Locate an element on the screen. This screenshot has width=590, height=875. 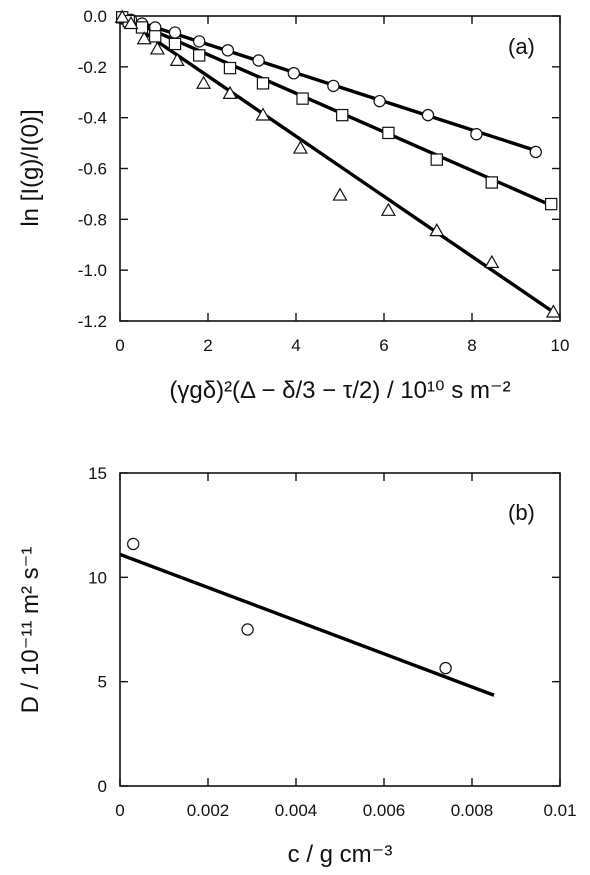
fit-line-b-circle is located at coordinates (307, 624).